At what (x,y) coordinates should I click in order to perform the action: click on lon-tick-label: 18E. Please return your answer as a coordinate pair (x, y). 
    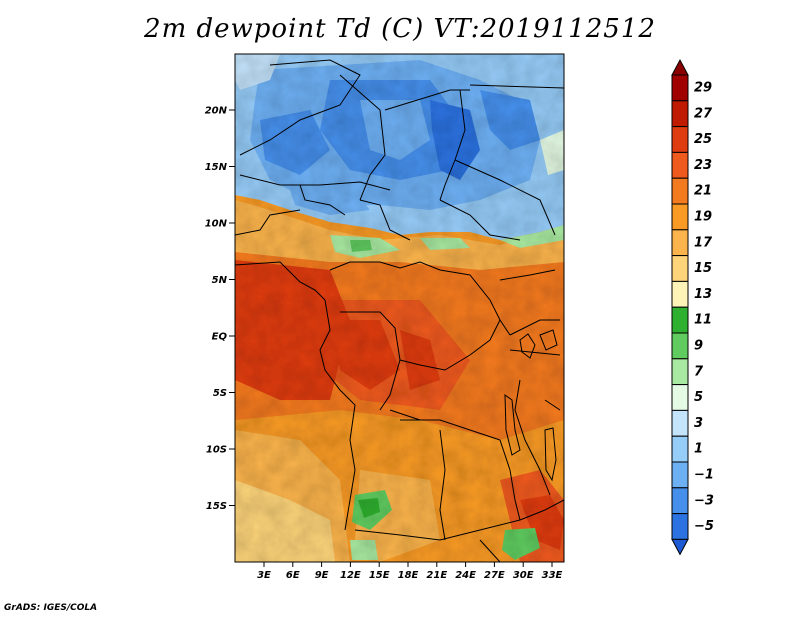
    Looking at the image, I should click on (408, 575).